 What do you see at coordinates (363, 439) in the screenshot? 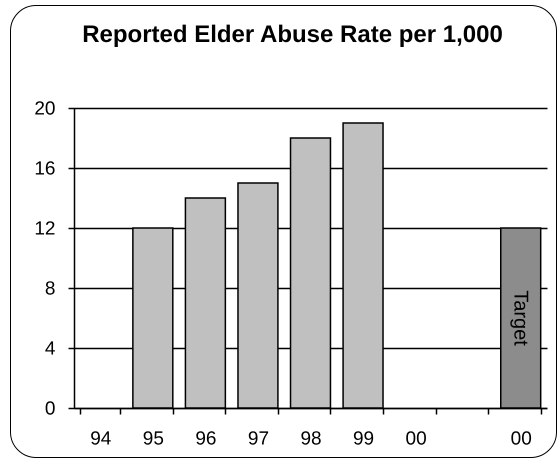
I see `x-tick-label: 99` at bounding box center [363, 439].